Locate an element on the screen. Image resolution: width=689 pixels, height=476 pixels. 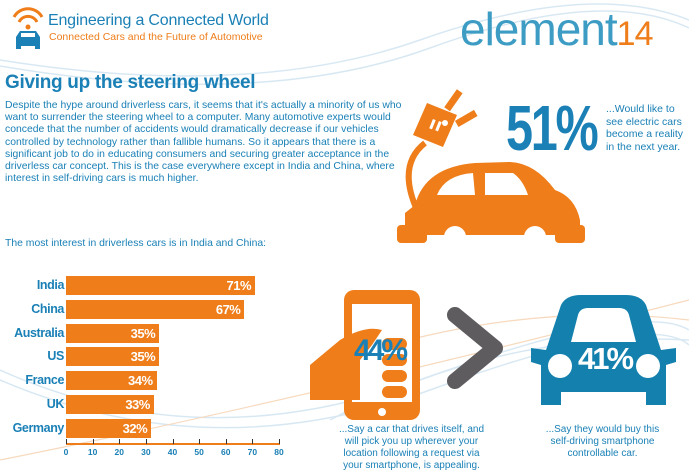
bar-china: 67% is located at coordinates (155, 309).